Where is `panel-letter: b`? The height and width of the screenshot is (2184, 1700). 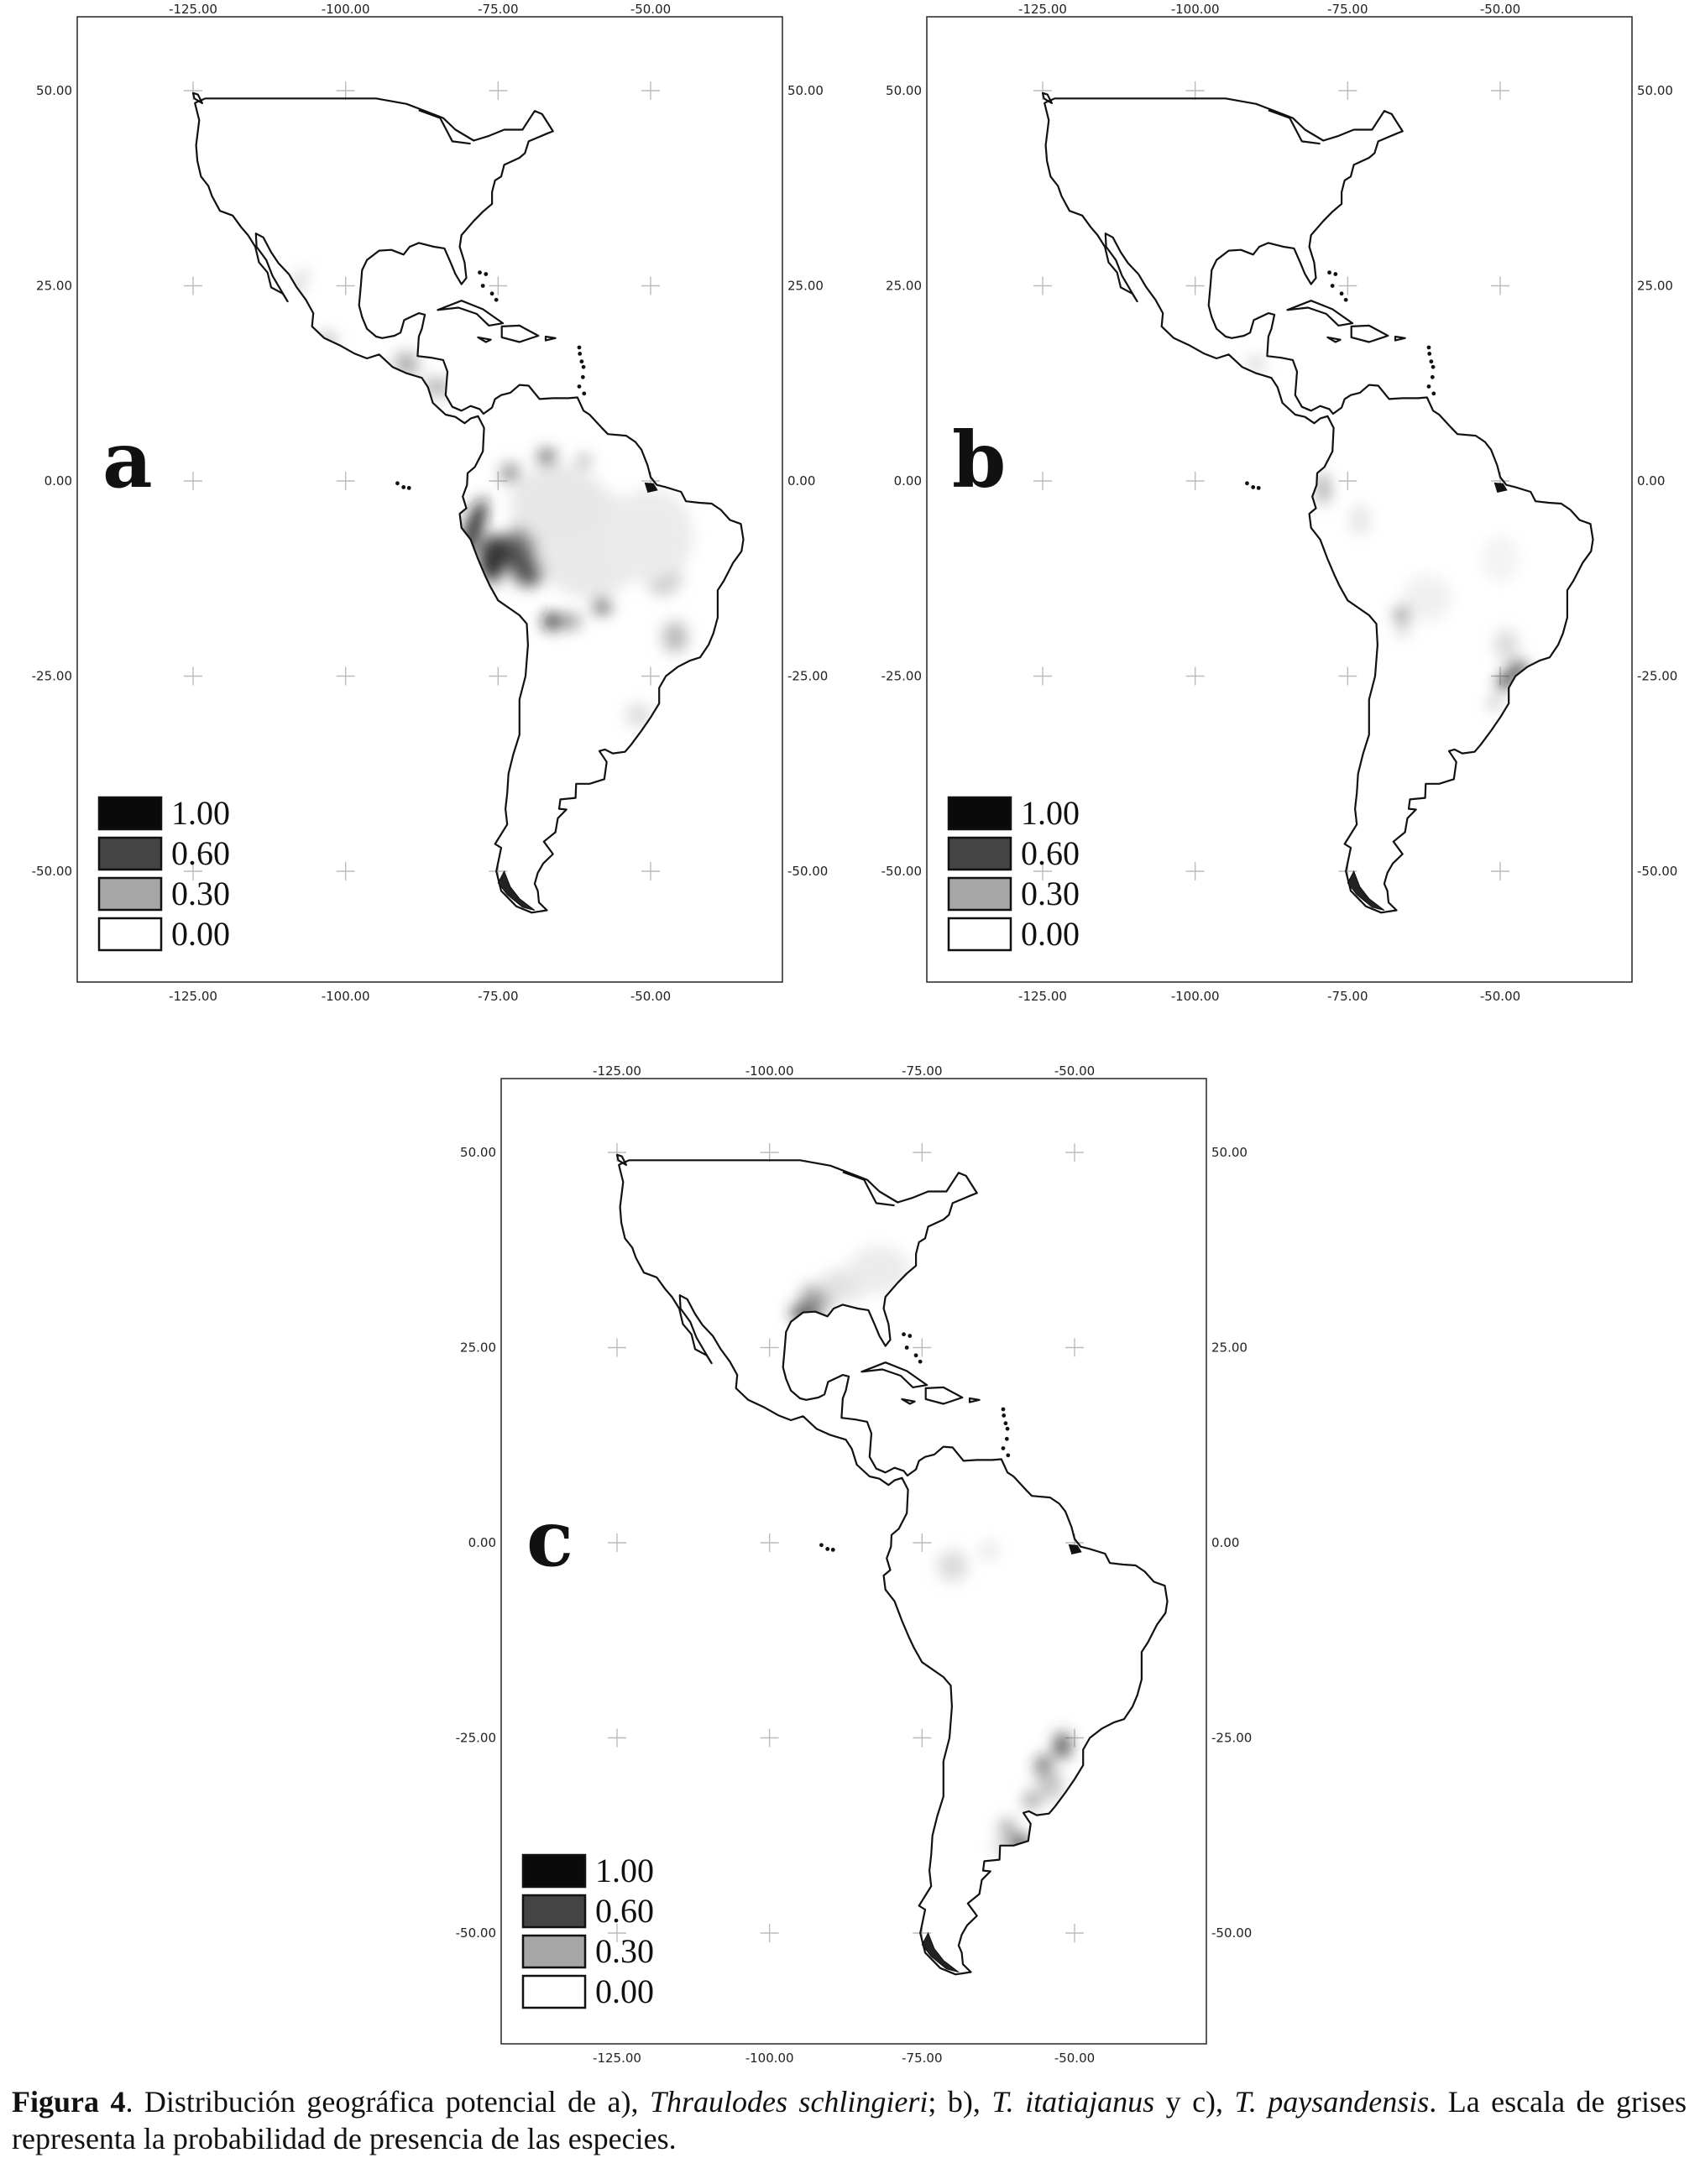
panel-letter: b is located at coordinates (979, 460).